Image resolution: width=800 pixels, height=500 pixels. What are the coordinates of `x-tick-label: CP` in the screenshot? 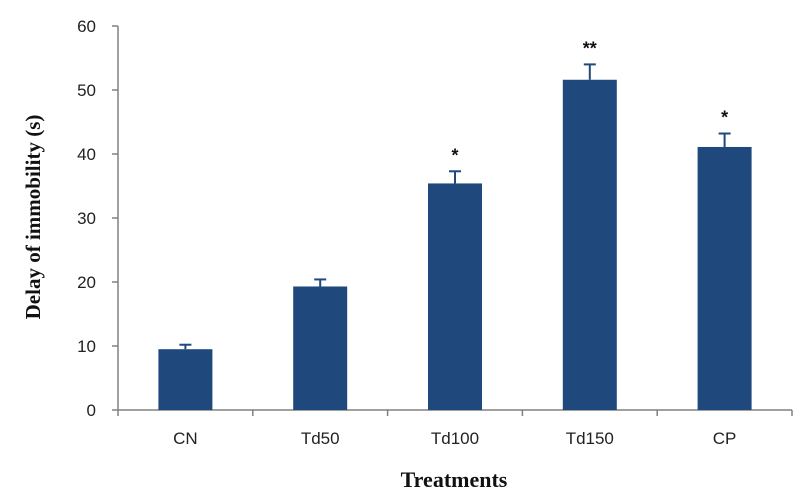 It's located at (725, 438).